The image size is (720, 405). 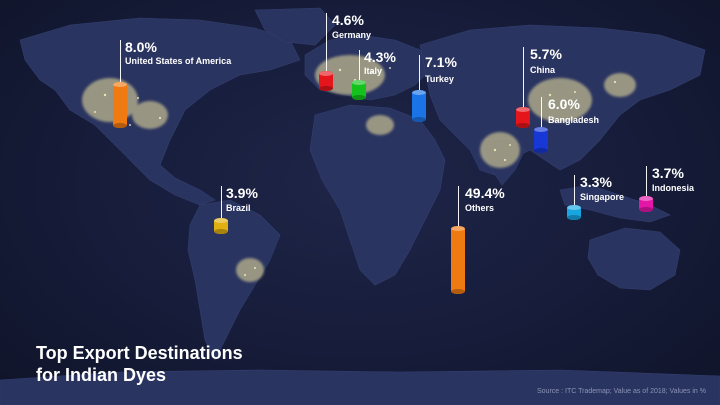 I want to click on marker-value: 4.6%, so click(x=348, y=20).